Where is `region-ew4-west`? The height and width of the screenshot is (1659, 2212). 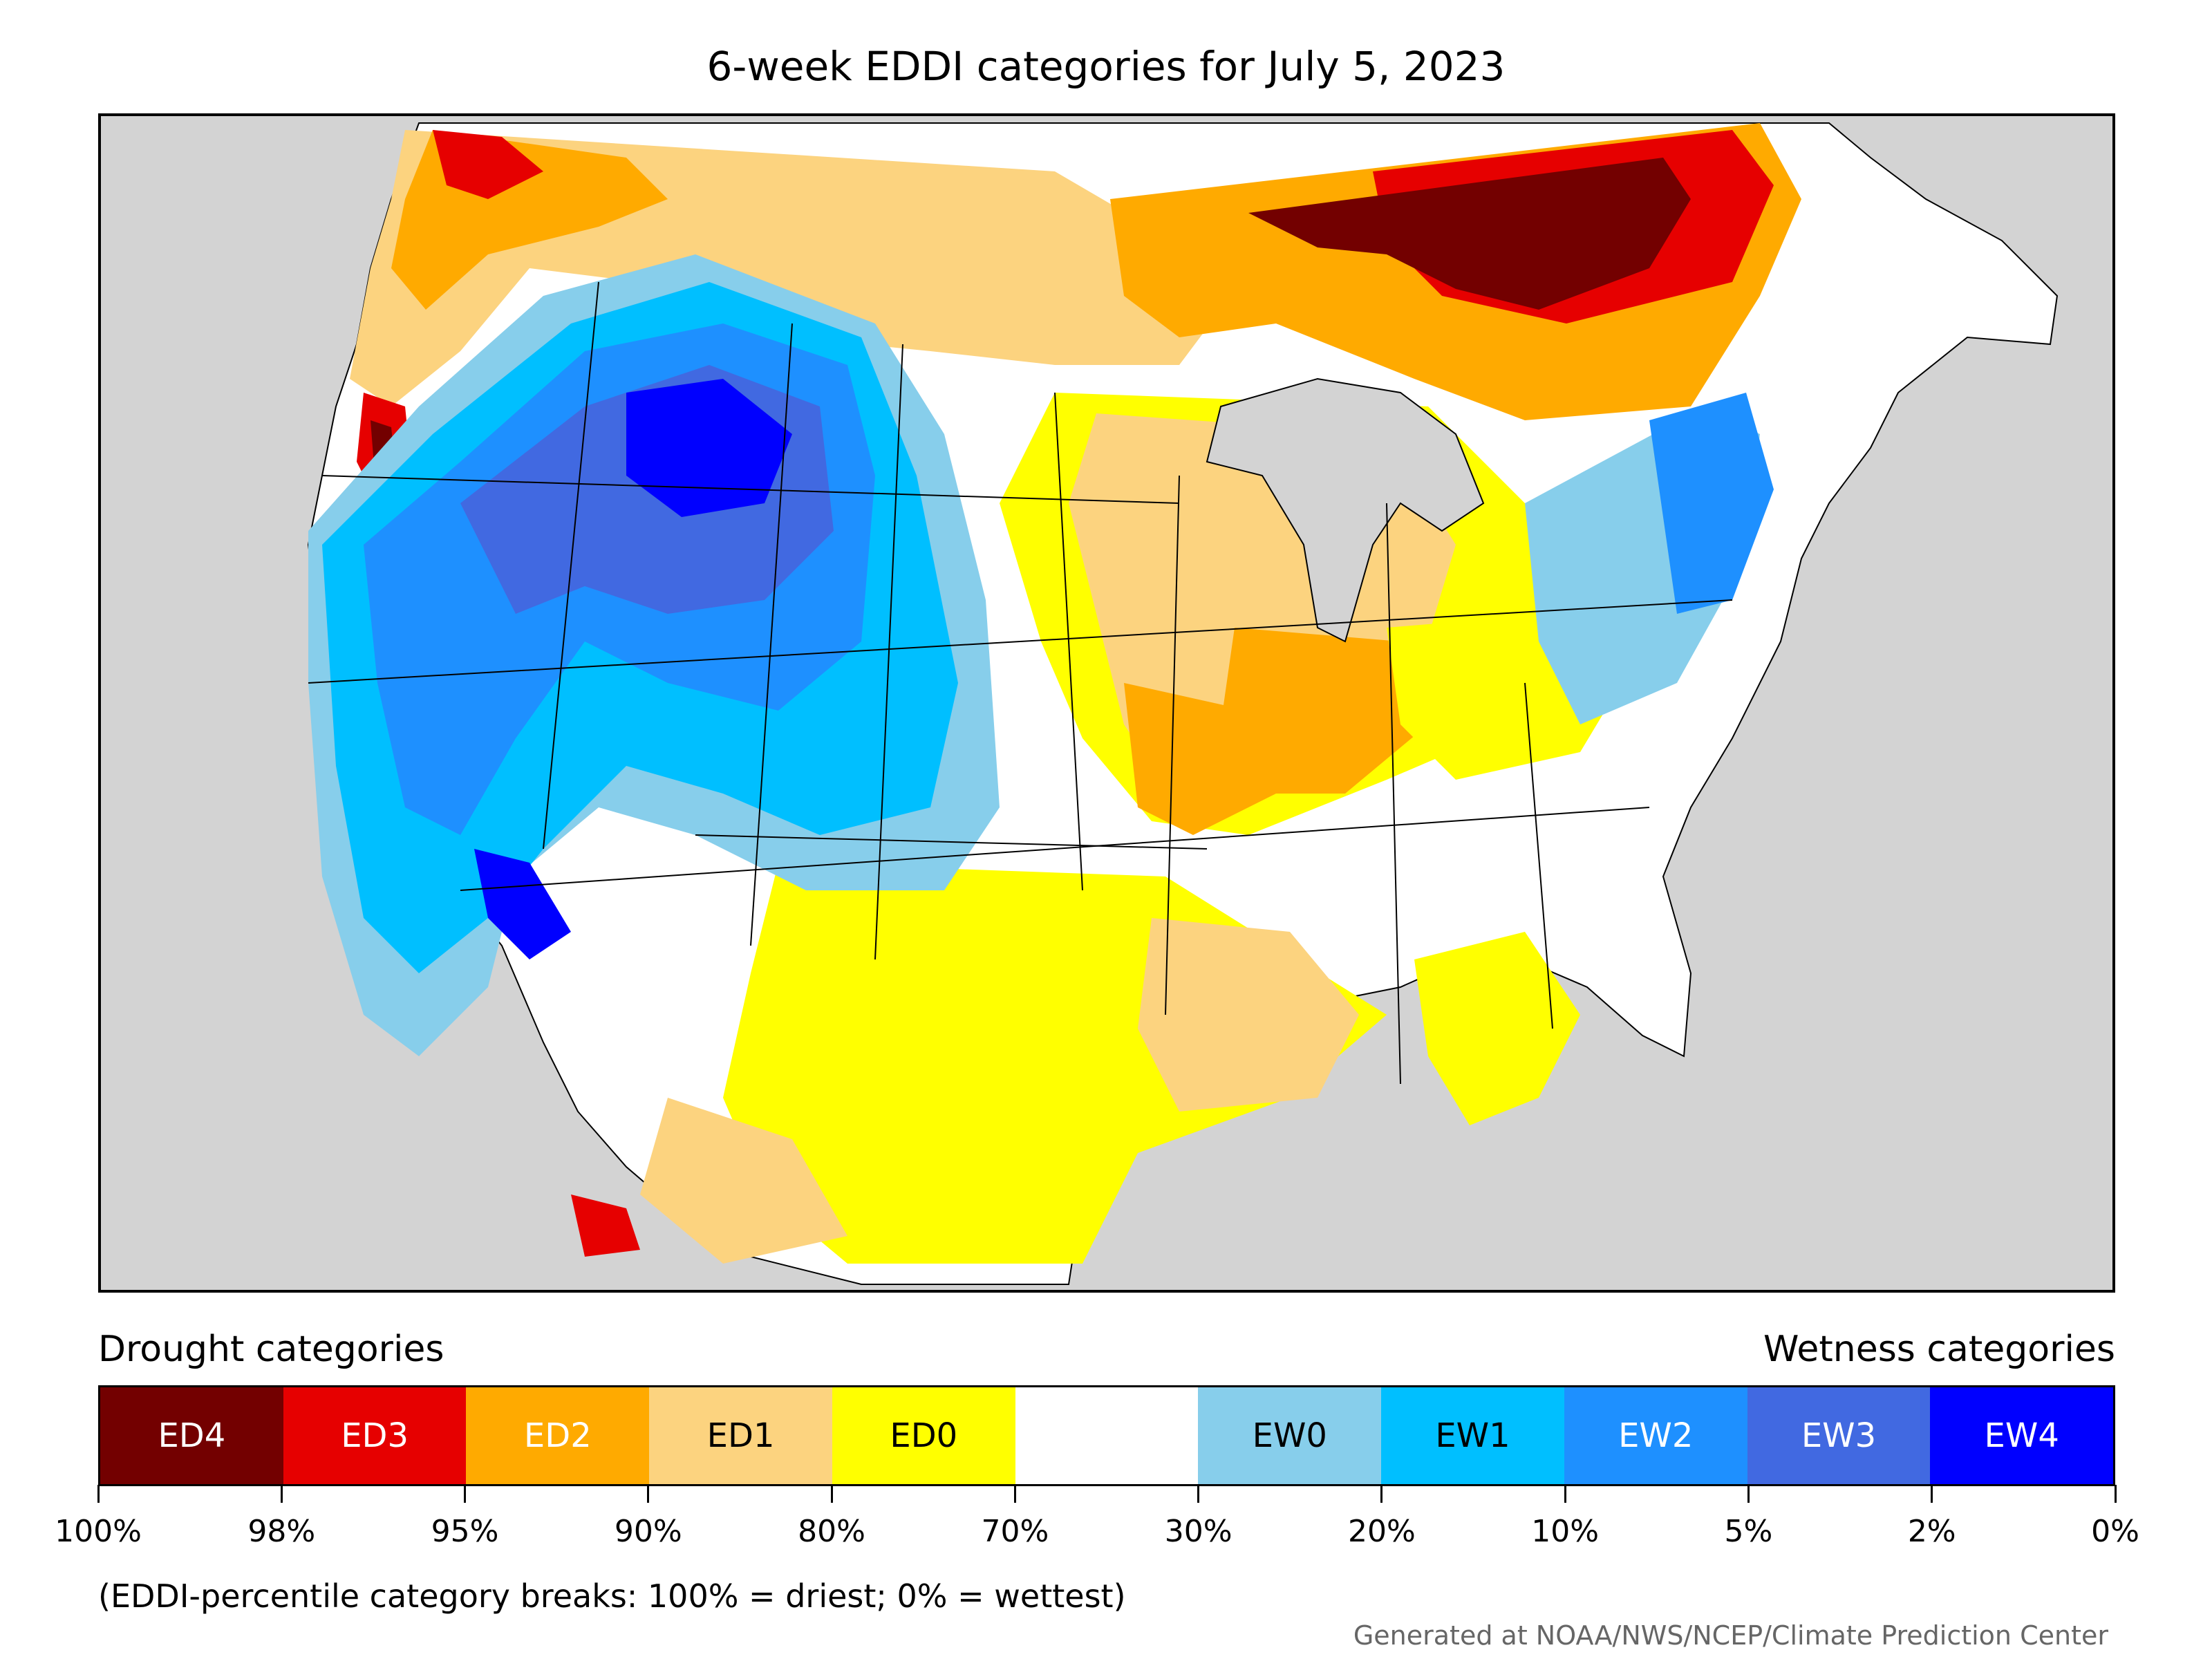
region-ew4-west is located at coordinates (709, 448).